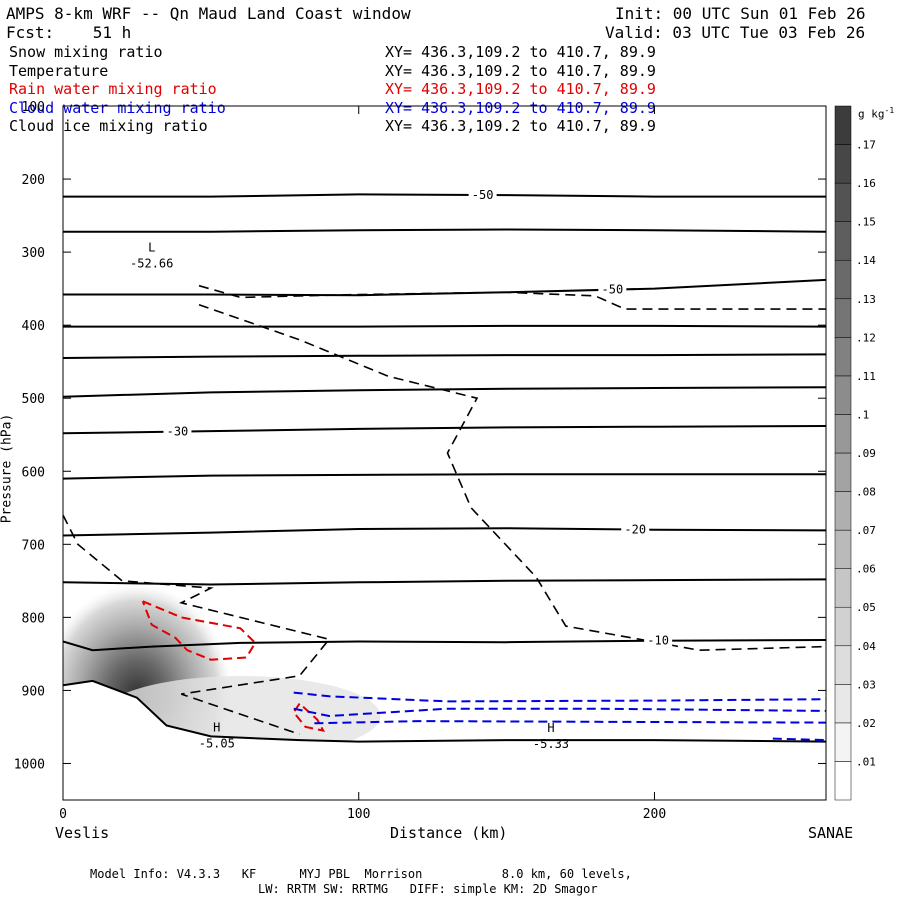  Describe the element at coordinates (33, 253) in the screenshot. I see `y-tick-label: 300` at that location.